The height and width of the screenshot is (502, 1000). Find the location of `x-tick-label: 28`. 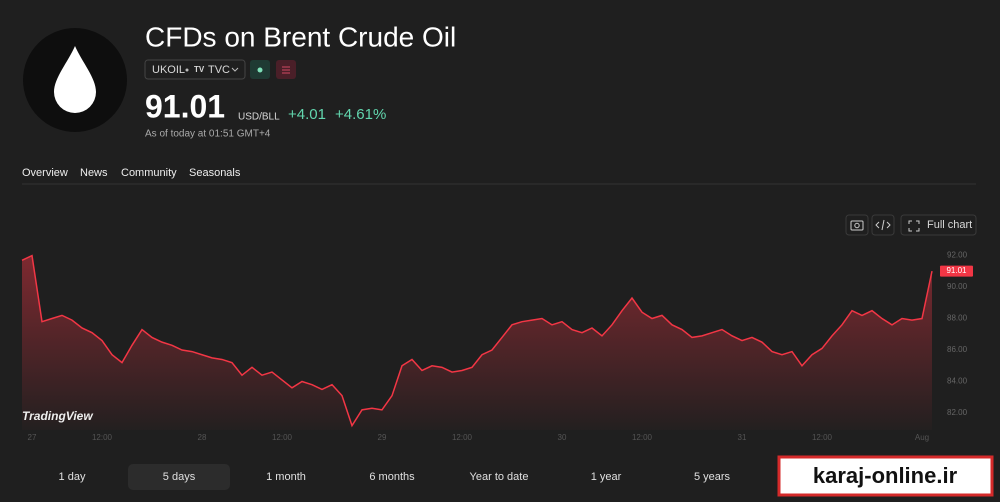

x-tick-label: 28 is located at coordinates (202, 437).